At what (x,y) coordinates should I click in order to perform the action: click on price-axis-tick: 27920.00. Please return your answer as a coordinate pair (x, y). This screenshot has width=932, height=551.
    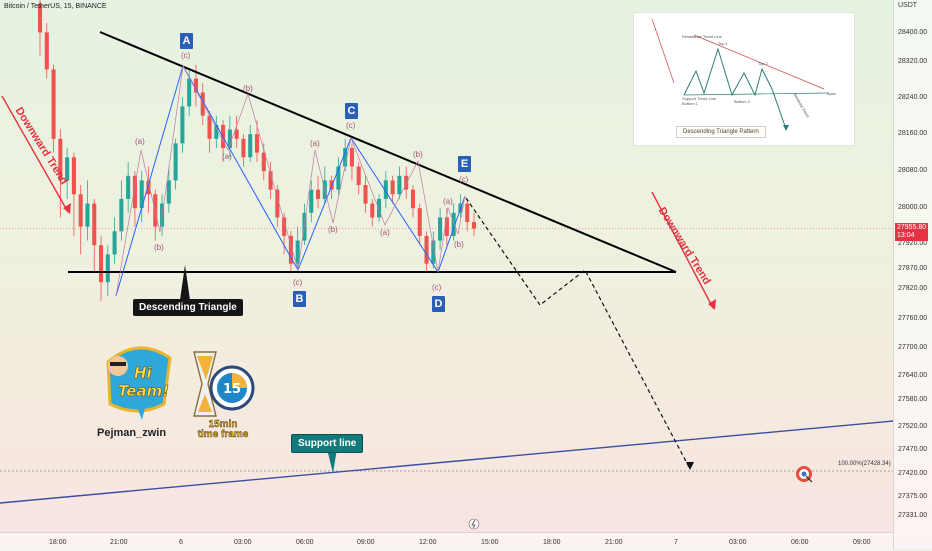
    Looking at the image, I should click on (913, 243).